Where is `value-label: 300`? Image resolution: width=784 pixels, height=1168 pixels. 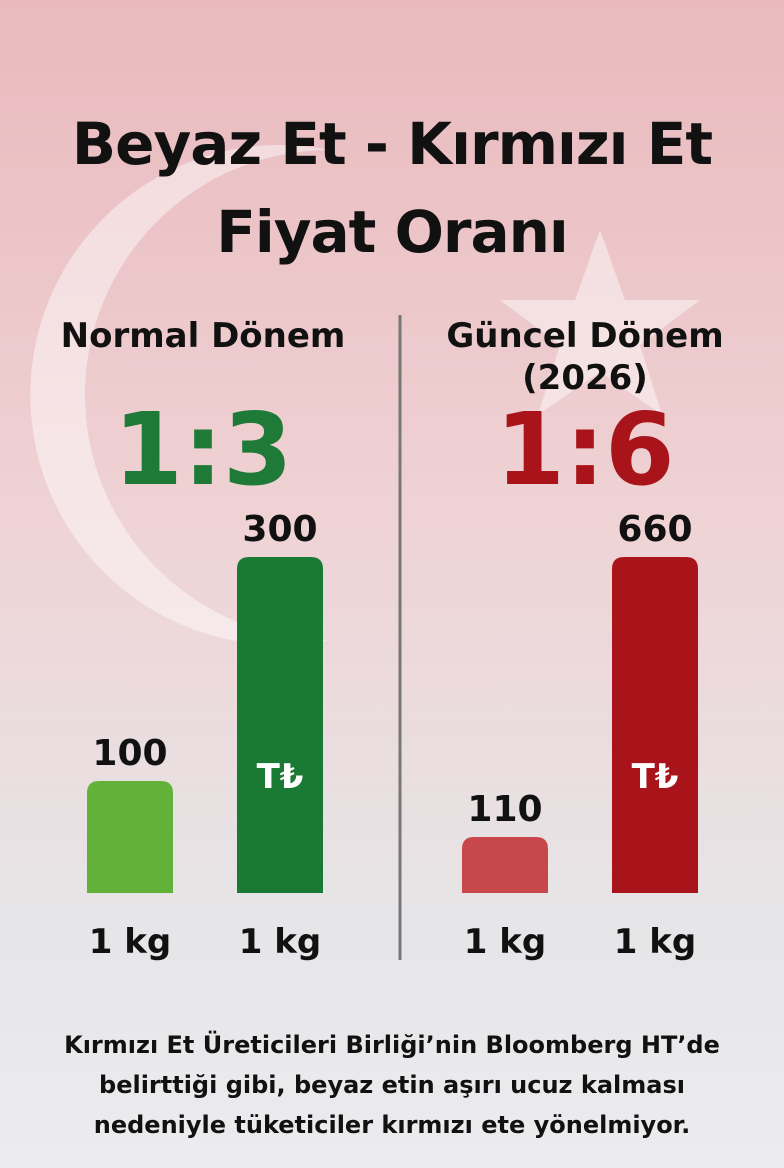 value-label: 300 is located at coordinates (279, 529).